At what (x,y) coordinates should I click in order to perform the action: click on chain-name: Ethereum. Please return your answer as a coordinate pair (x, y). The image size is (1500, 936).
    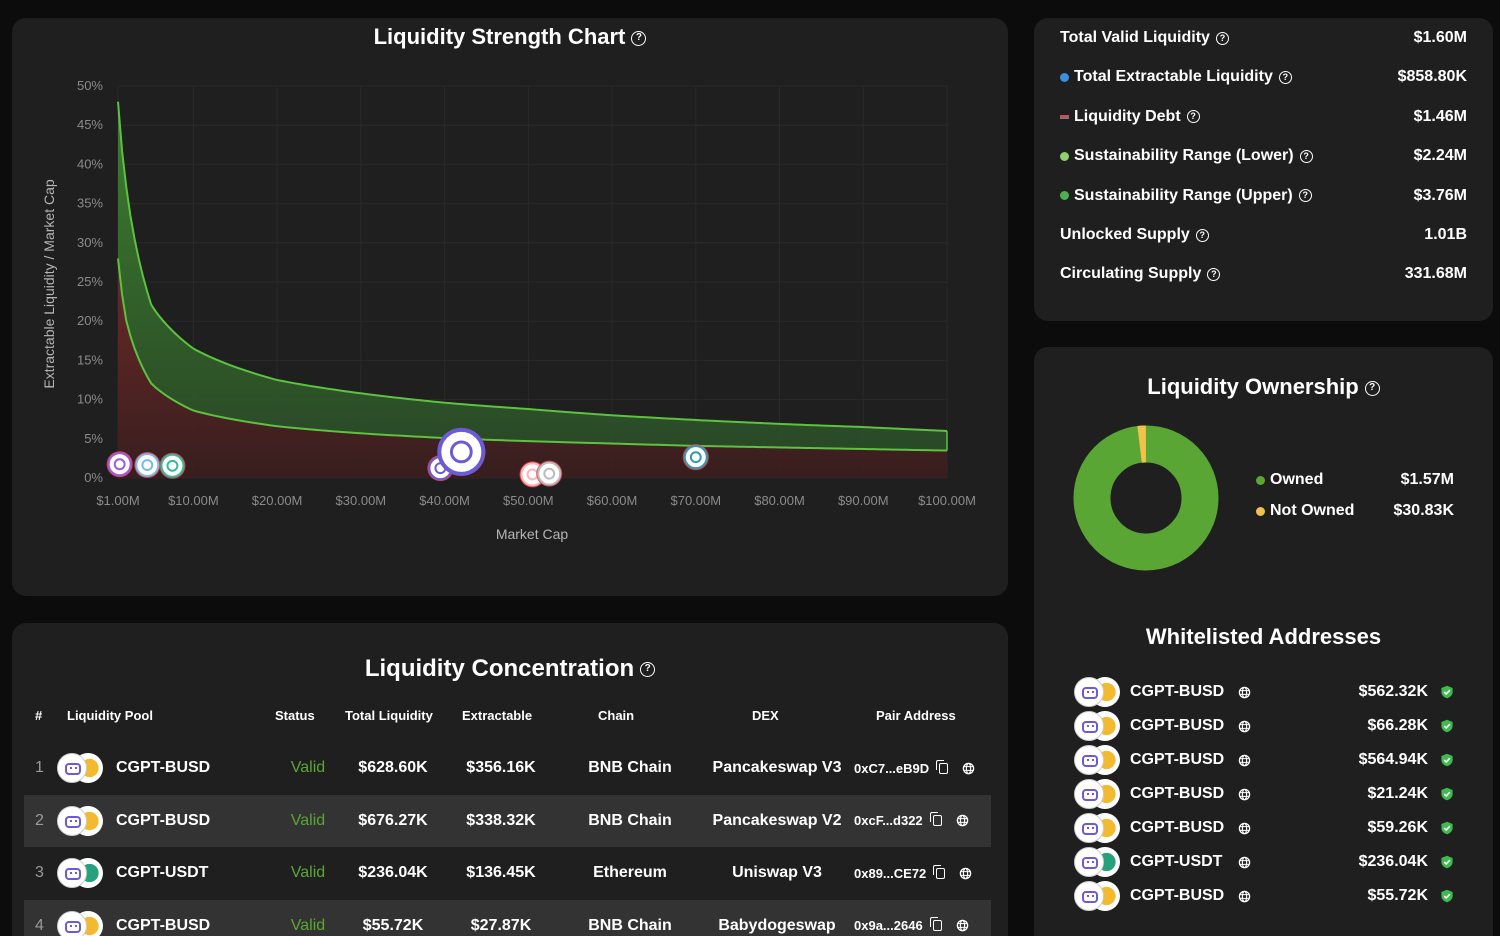
    Looking at the image, I should click on (630, 872).